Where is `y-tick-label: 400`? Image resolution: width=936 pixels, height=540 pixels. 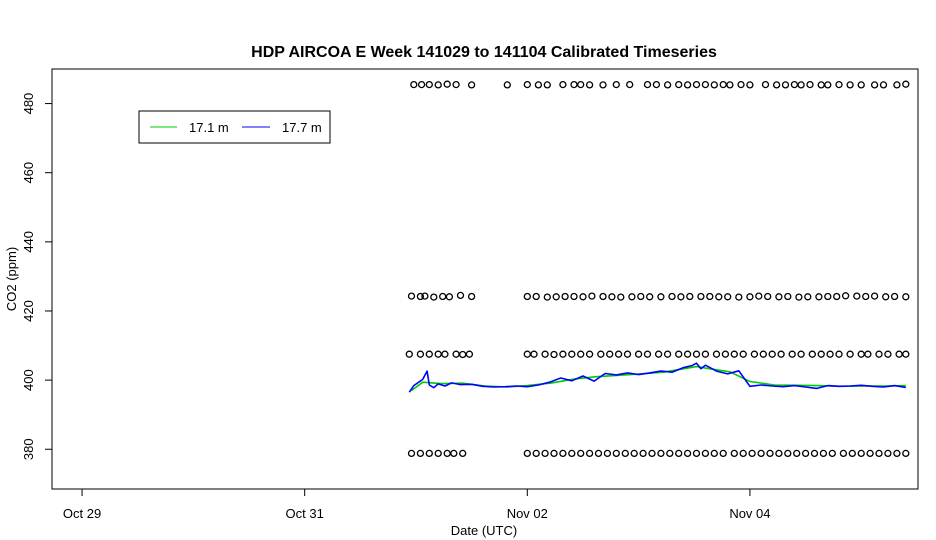
y-tick-label: 400 is located at coordinates (28, 380).